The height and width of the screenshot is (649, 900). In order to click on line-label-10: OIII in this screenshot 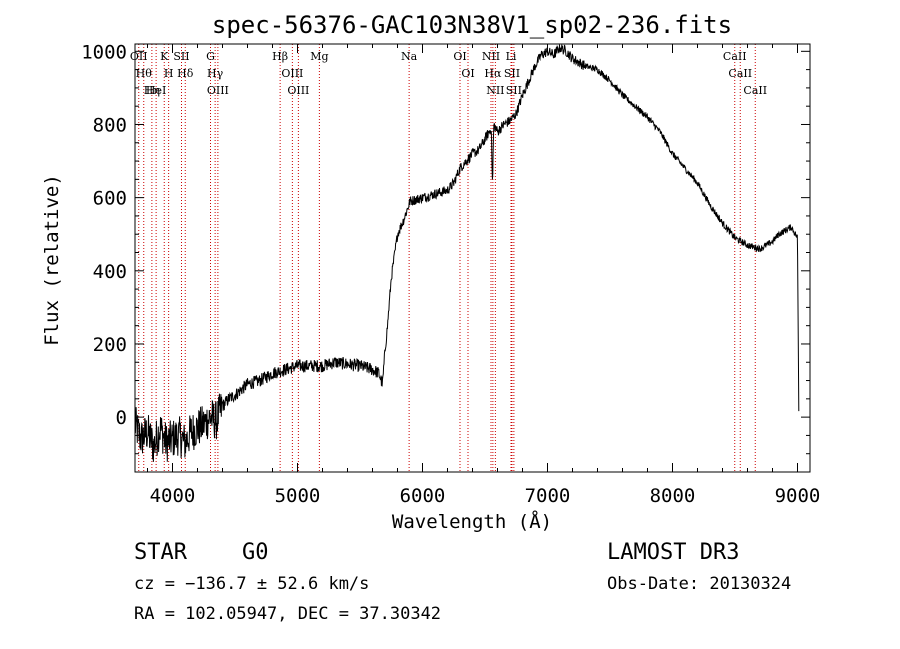, I will do `click(218, 90)`.